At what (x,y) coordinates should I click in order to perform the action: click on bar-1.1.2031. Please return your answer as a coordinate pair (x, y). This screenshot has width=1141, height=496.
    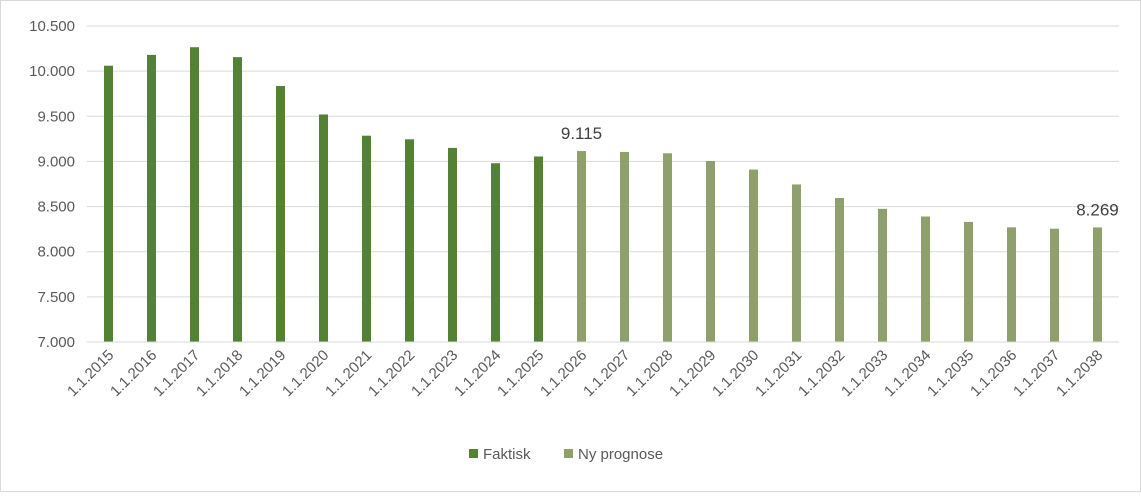
    Looking at the image, I should click on (796, 263).